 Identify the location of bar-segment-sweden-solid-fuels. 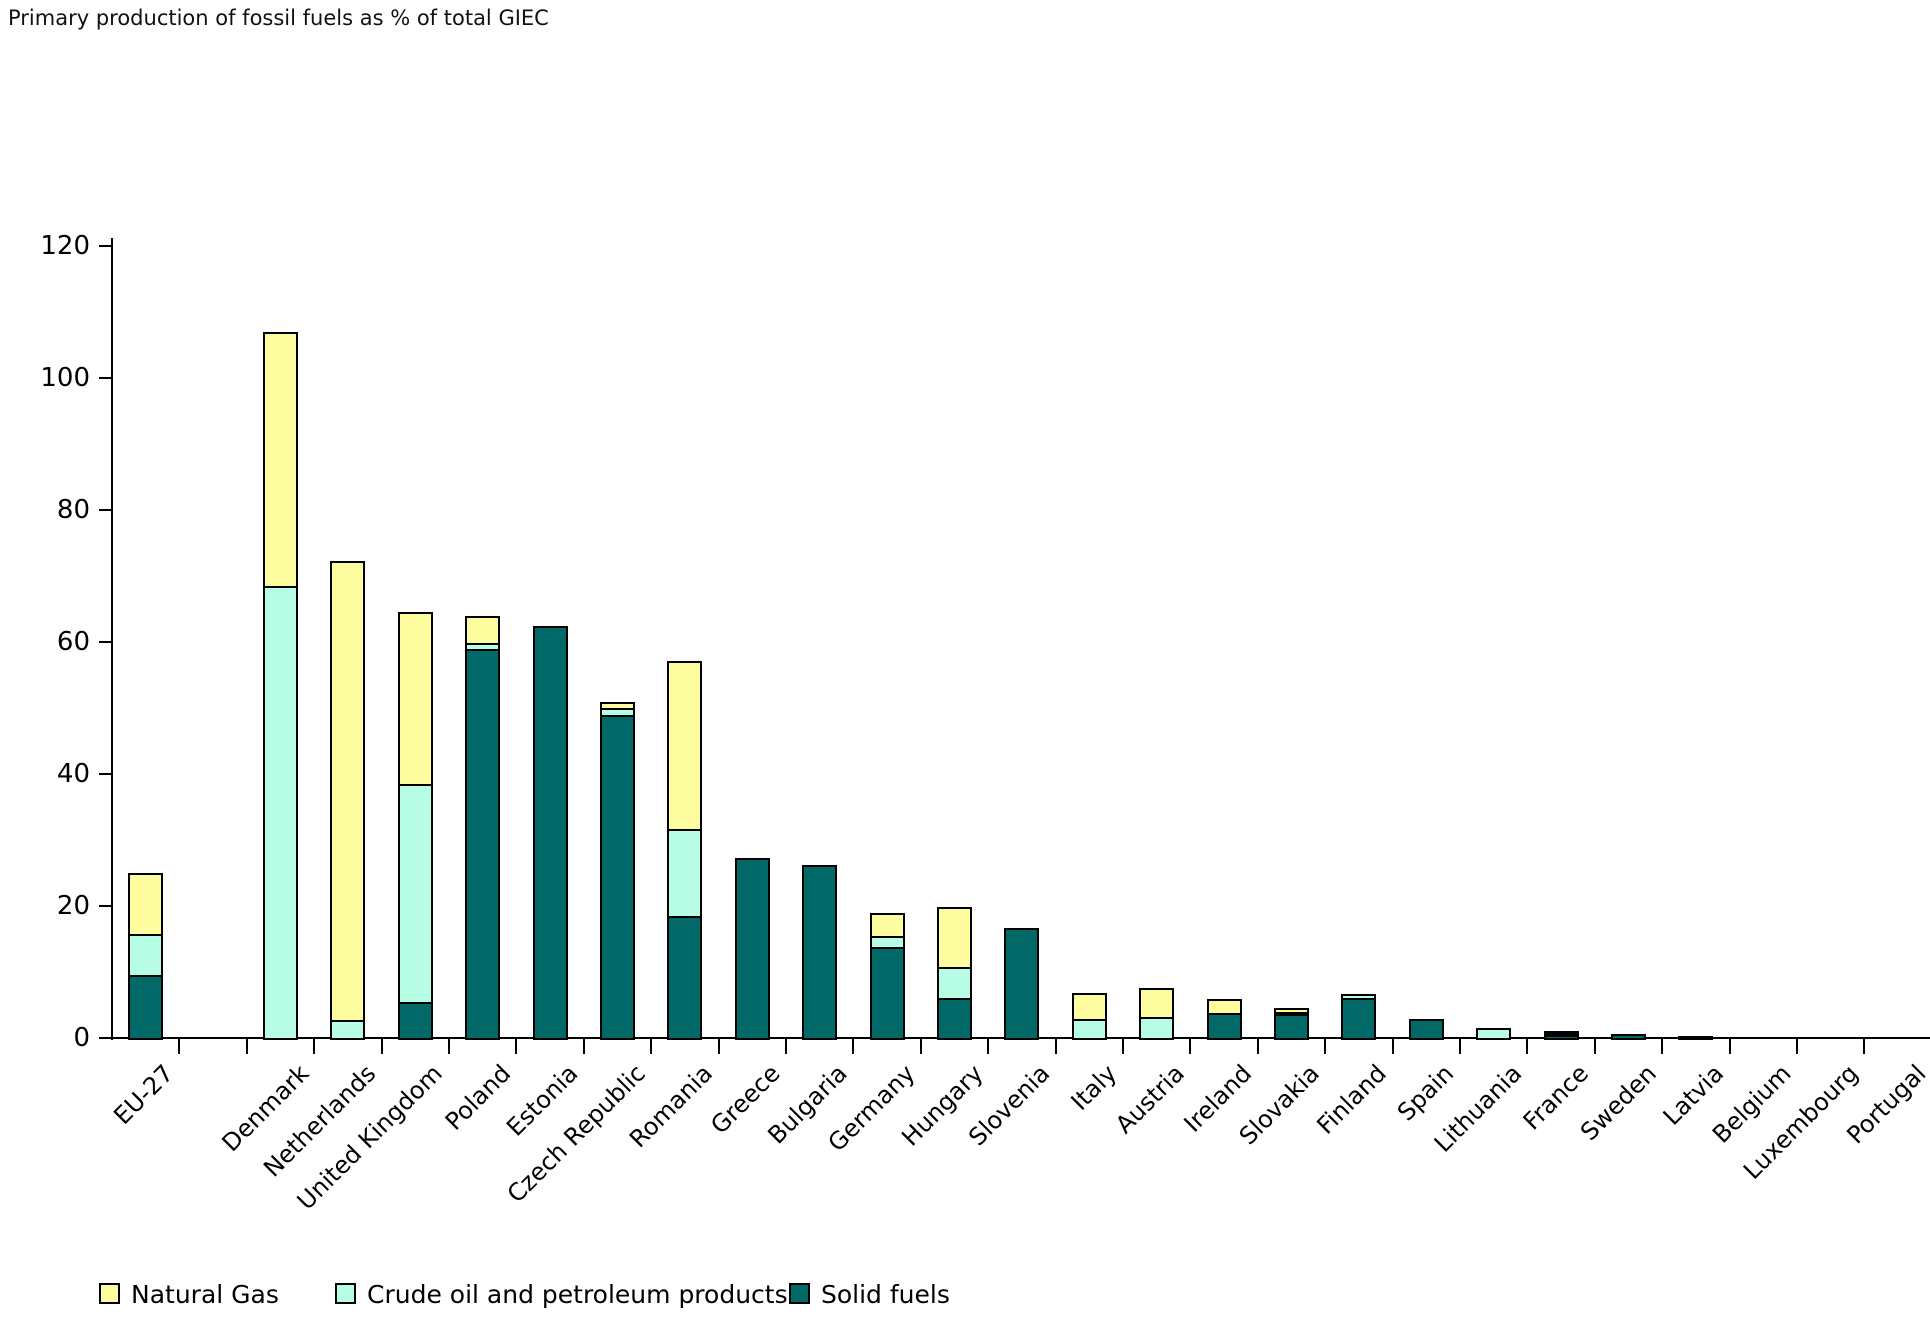
(1628, 1037).